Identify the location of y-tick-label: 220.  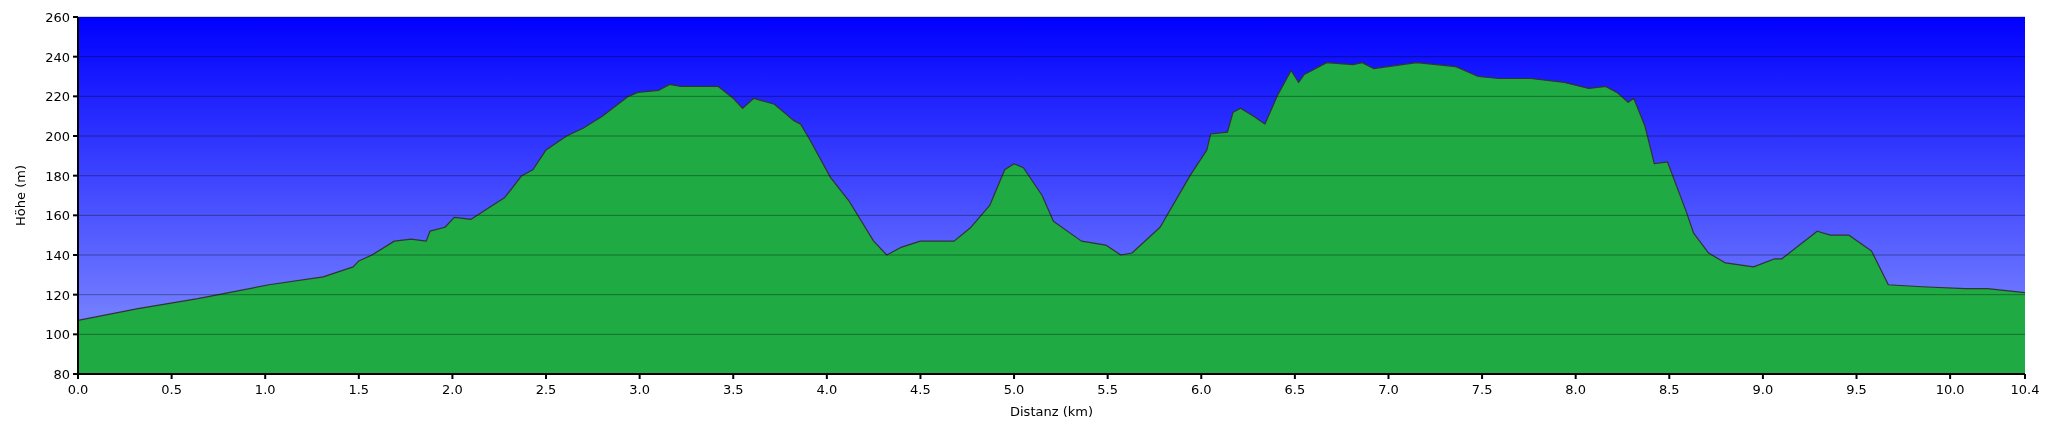
(57, 97).